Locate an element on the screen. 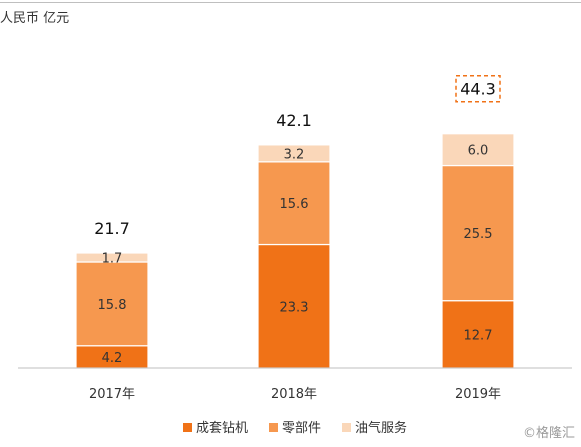 The height and width of the screenshot is (447, 581). bar-value-label: 4.2 is located at coordinates (112, 358).